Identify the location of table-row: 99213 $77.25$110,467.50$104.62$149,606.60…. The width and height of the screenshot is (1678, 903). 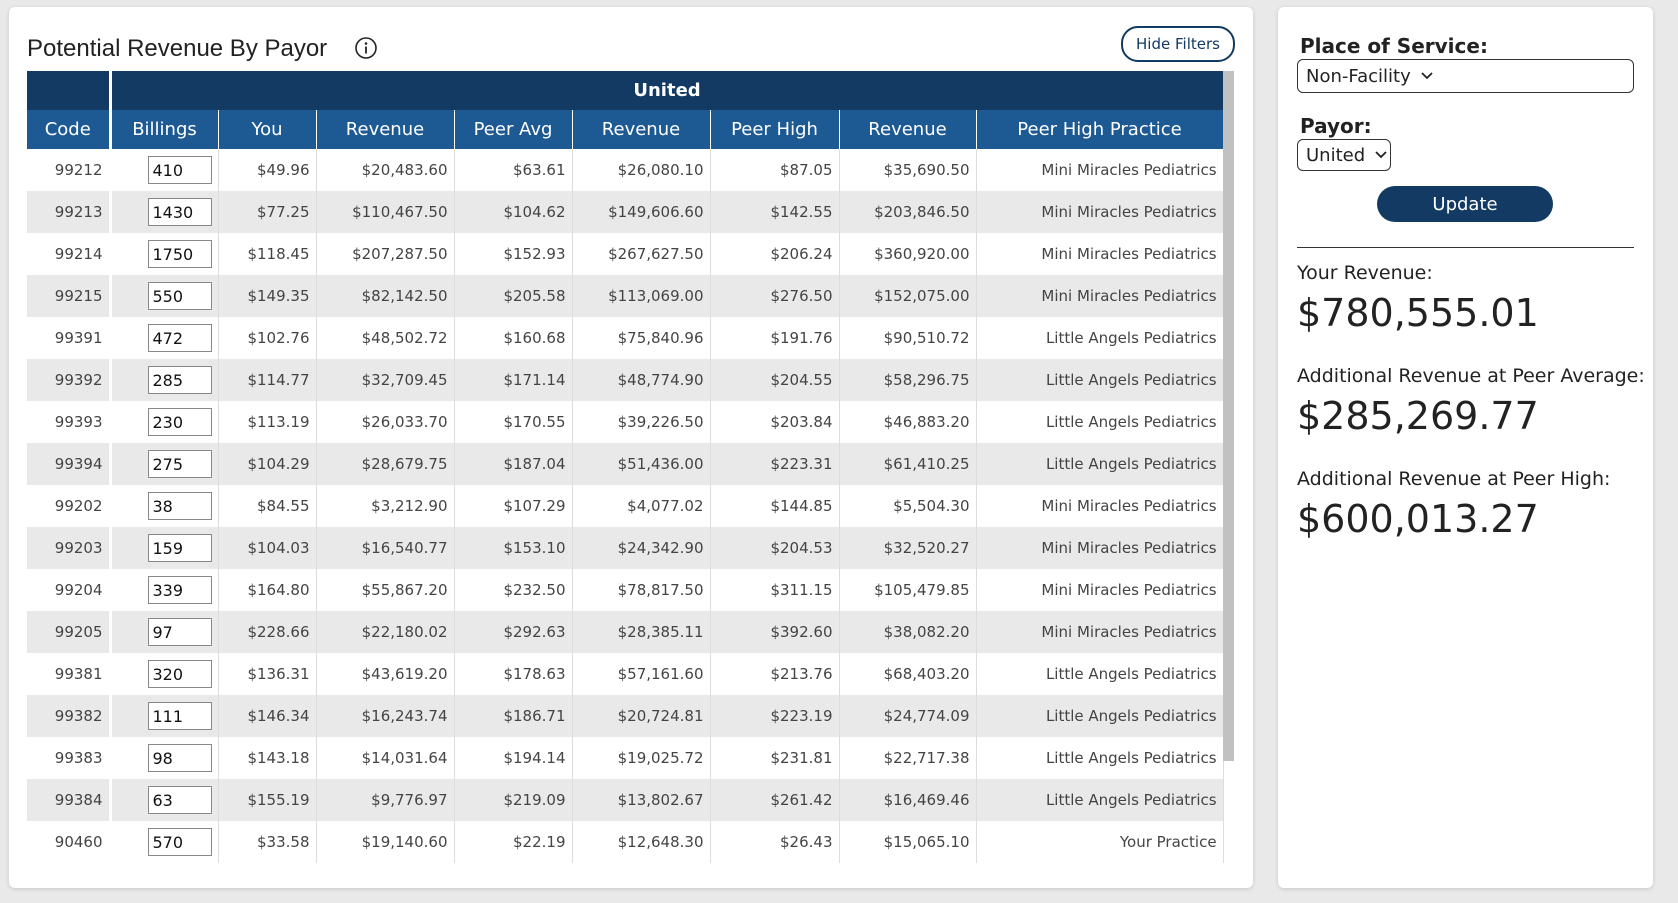
(625, 212).